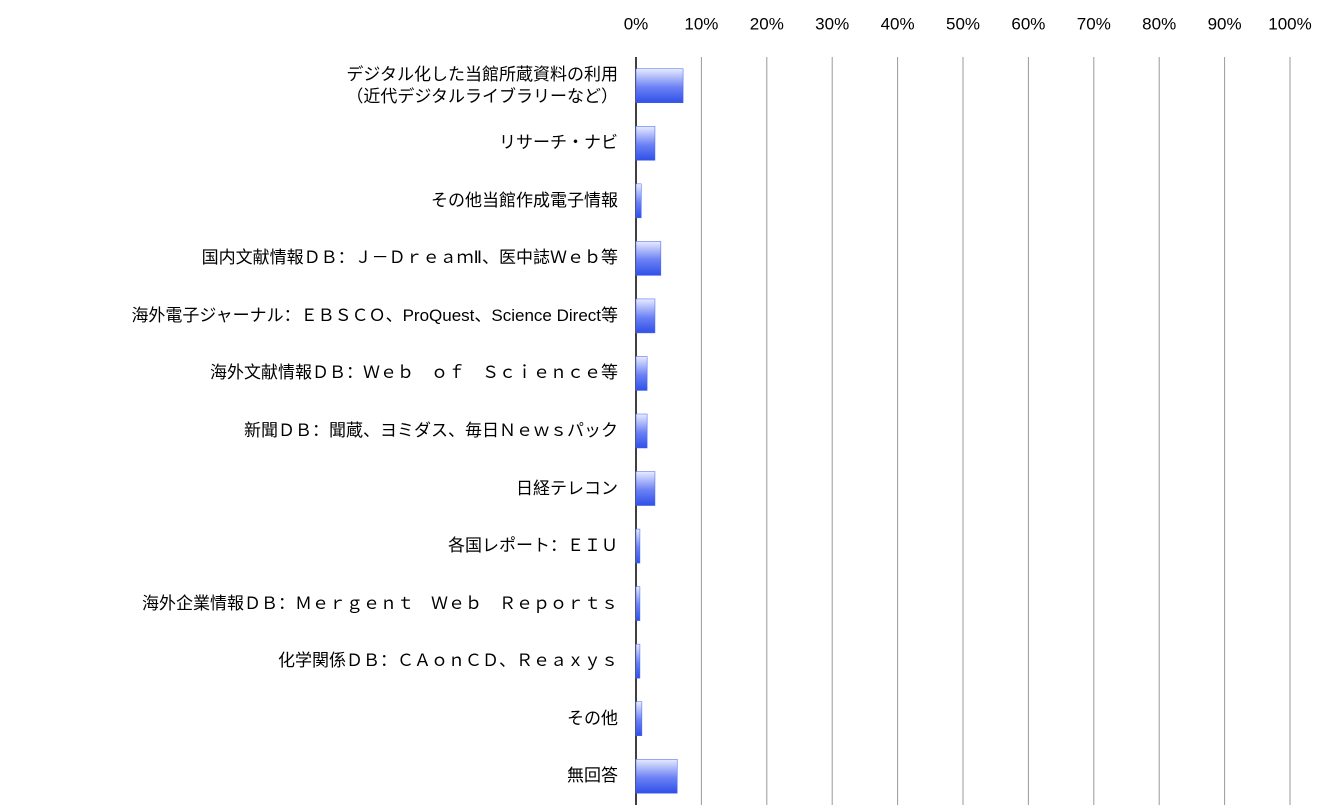 This screenshot has height=805, width=1319. What do you see at coordinates (558, 143) in the screenshot?
I see `y-tick-label: リサーチ・ナビ` at bounding box center [558, 143].